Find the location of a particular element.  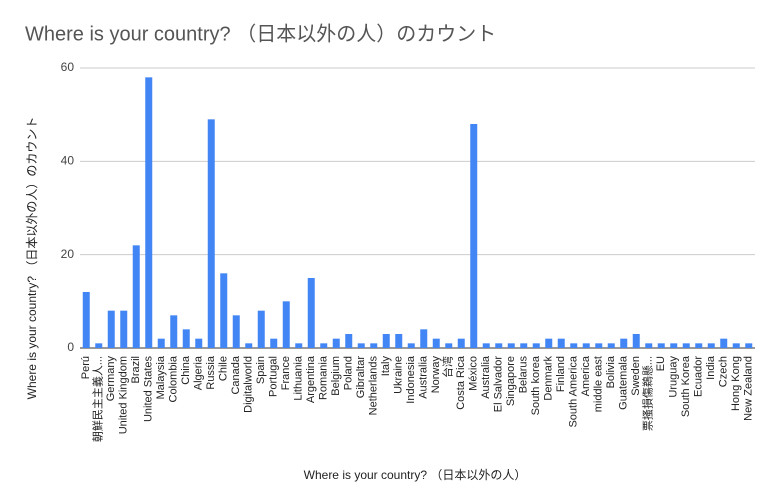

x-tick-label: Romania is located at coordinates (324, 377).